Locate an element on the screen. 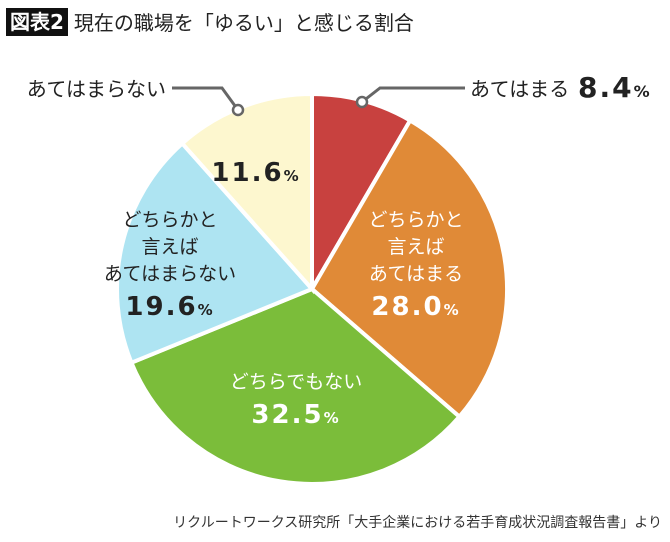 This screenshot has width=670, height=542. slice-value: 28.0% is located at coordinates (415, 307).